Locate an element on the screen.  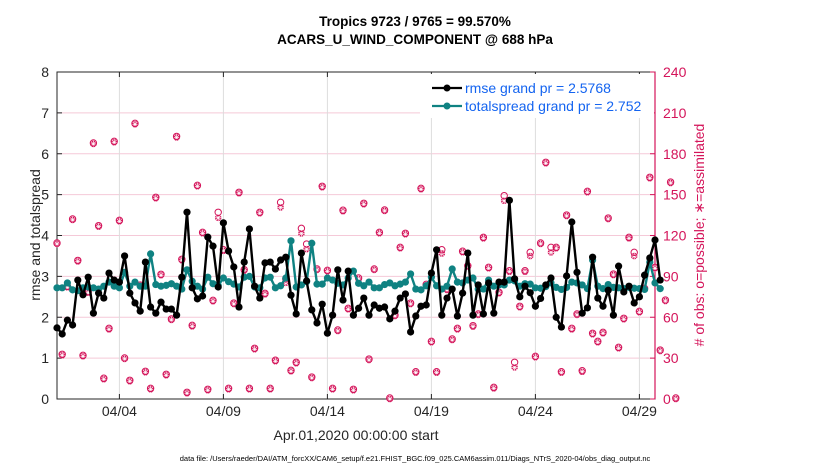
y-right-tick-label: 0 is located at coordinates (667, 399).